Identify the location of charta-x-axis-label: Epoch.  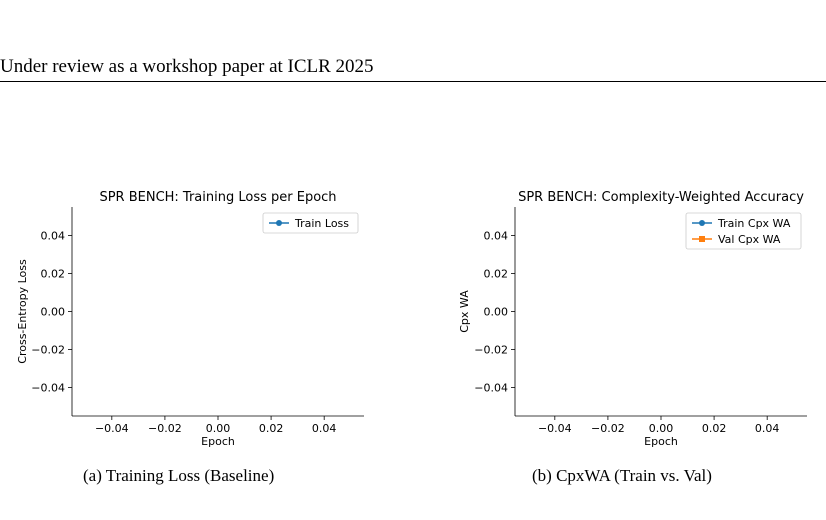
(218, 441).